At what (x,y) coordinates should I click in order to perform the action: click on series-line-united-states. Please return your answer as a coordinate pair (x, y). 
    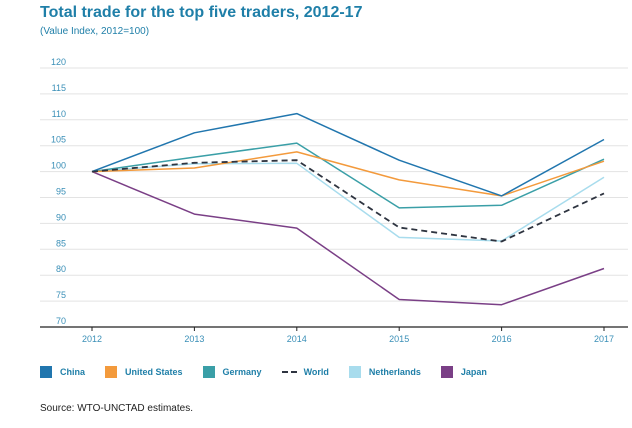
    Looking at the image, I should click on (348, 174).